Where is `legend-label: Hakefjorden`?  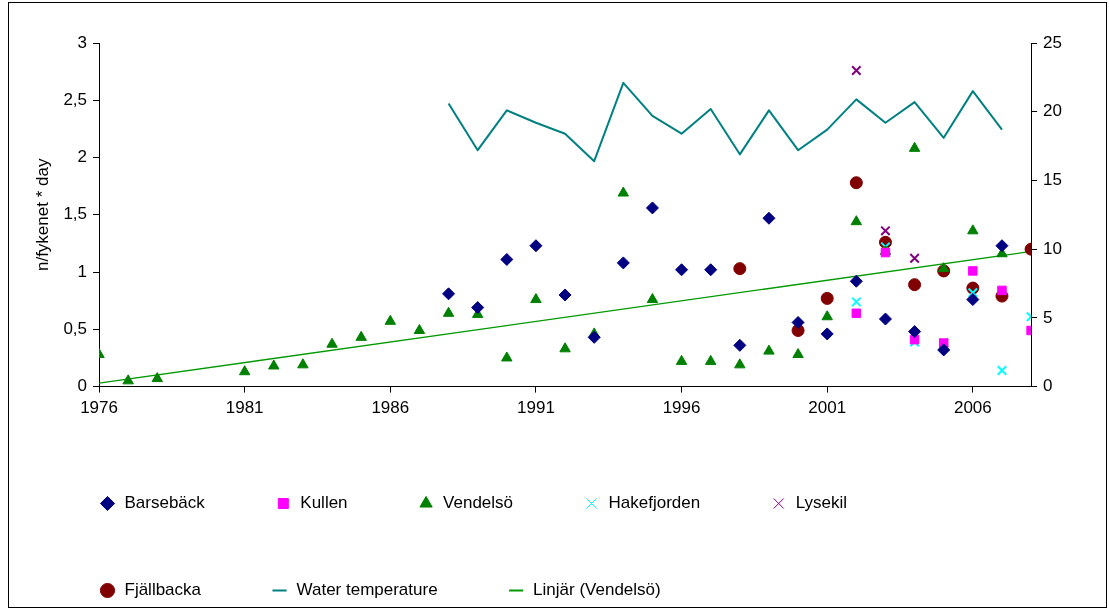
legend-label: Hakefjorden is located at coordinates (654, 503).